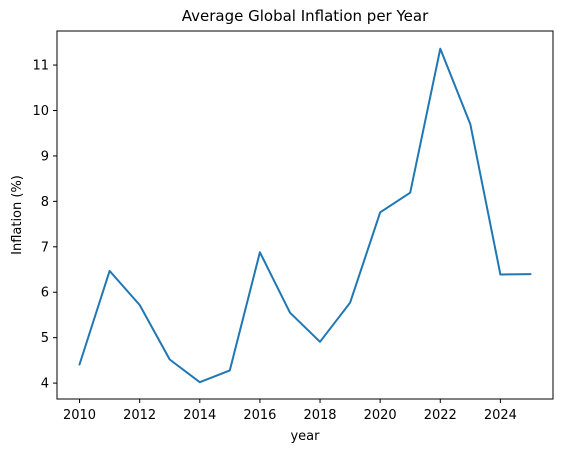  I want to click on x-axis-label: year, so click(305, 436).